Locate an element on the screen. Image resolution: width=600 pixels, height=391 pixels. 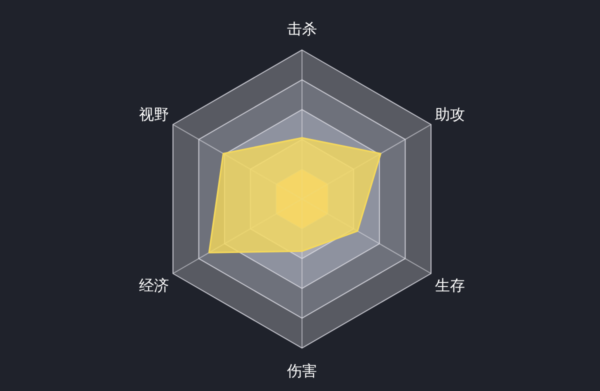
spoke-label: 伤害 is located at coordinates (302, 371).